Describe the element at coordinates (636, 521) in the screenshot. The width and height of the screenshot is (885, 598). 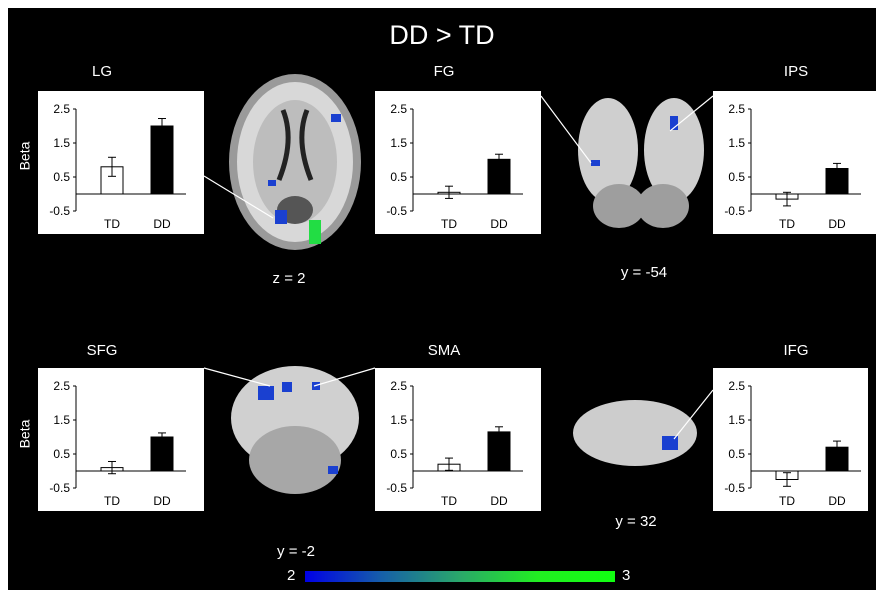
I see `slice-label-y32: y = 32` at that location.